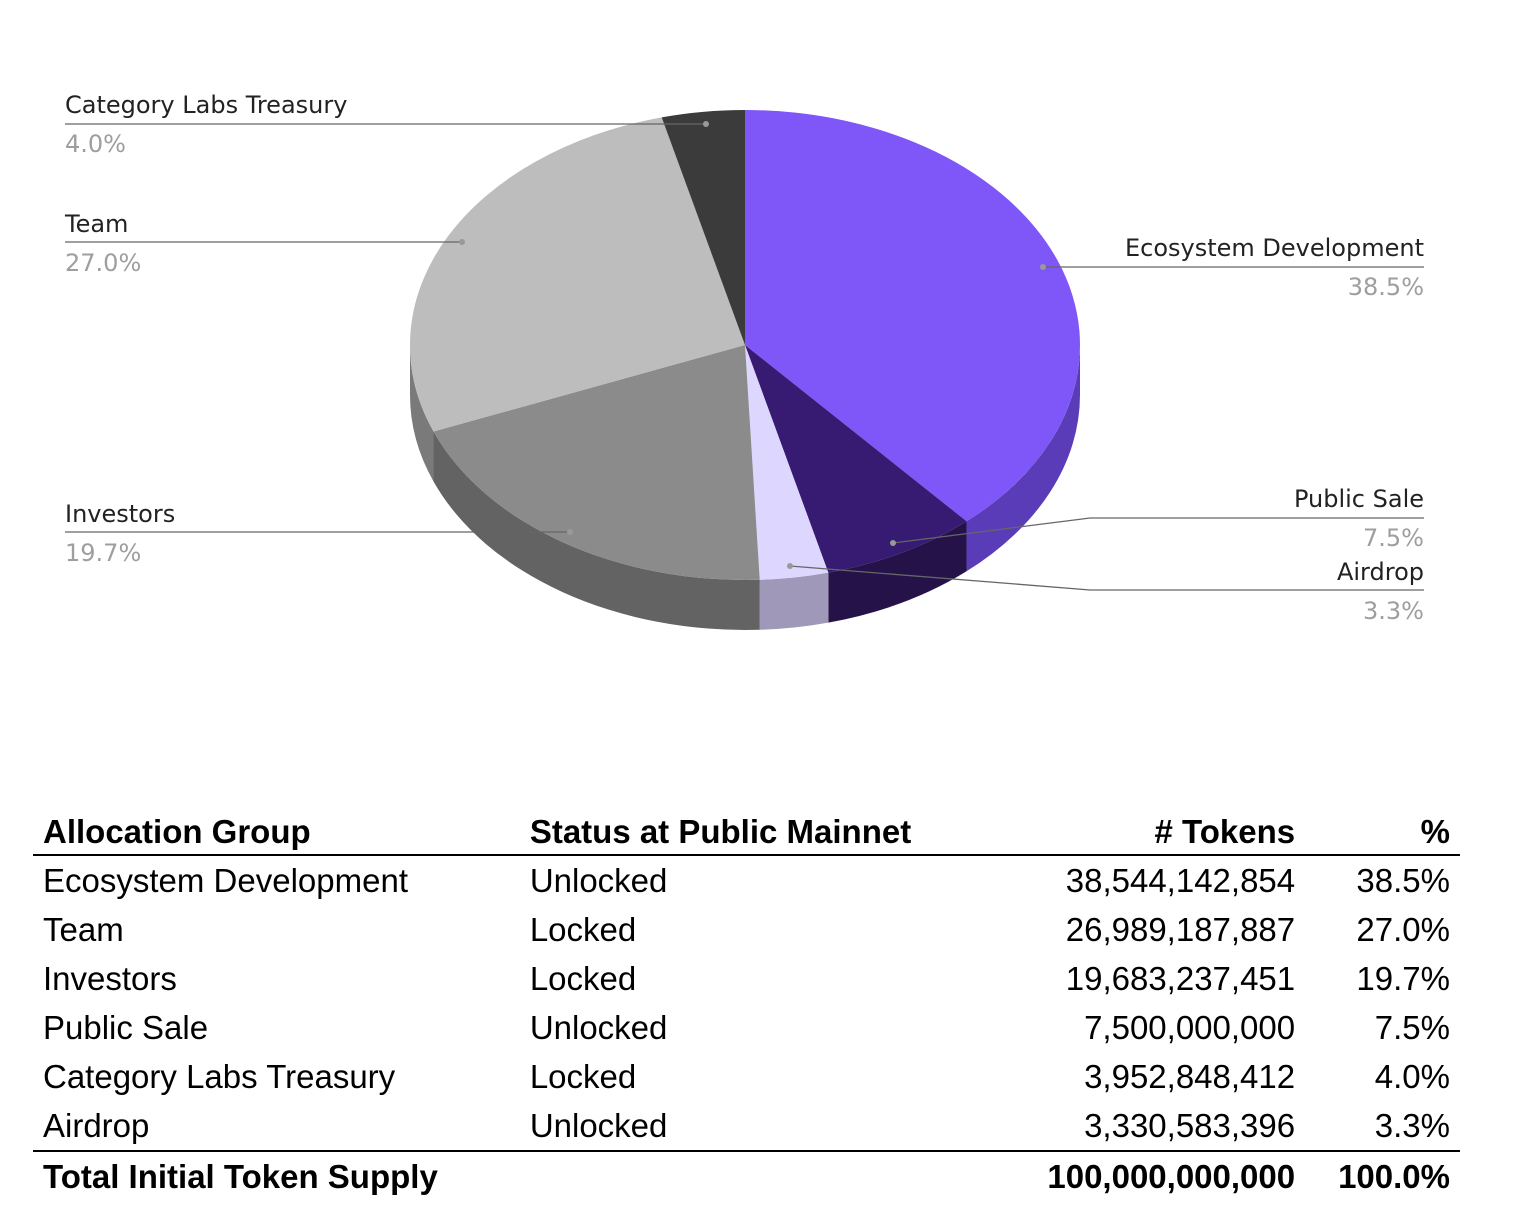  Describe the element at coordinates (746, 1027) in the screenshot. I see `table-row: Public Sale Unlocked 7,500,000,000 7.5%` at that location.